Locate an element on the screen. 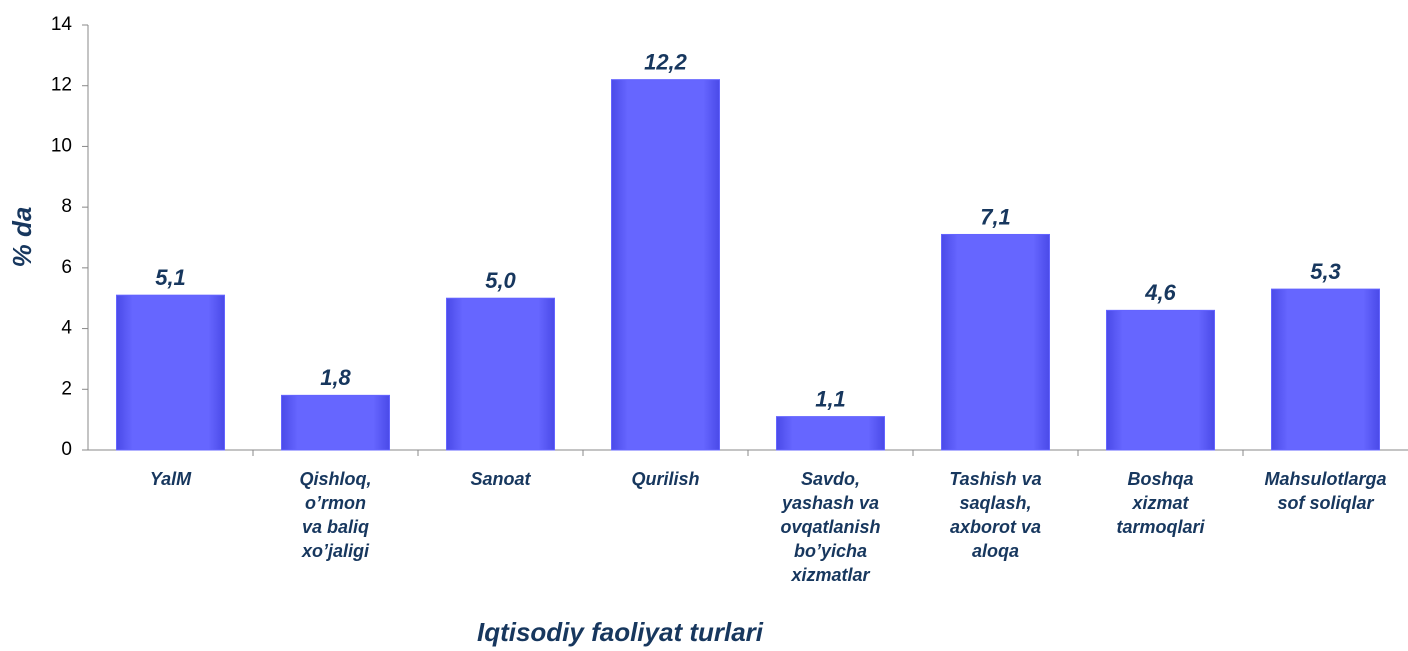 The width and height of the screenshot is (1408, 651). data-label: 7,1 is located at coordinates (995, 216).